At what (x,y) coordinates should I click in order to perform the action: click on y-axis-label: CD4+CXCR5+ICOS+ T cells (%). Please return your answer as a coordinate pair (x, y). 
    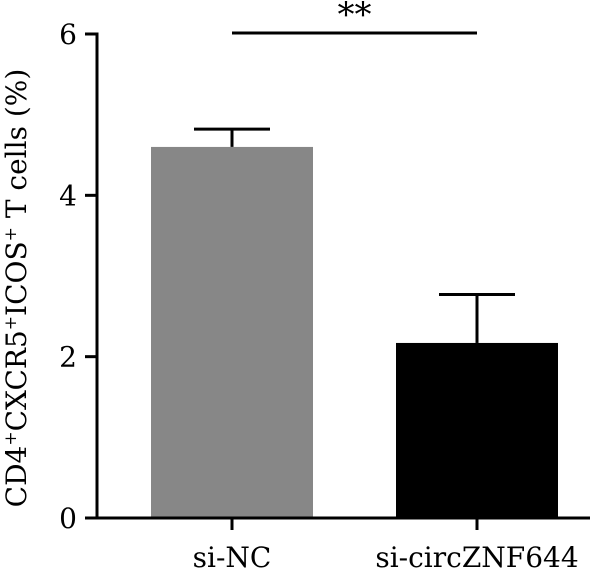
    Looking at the image, I should click on (16, 288).